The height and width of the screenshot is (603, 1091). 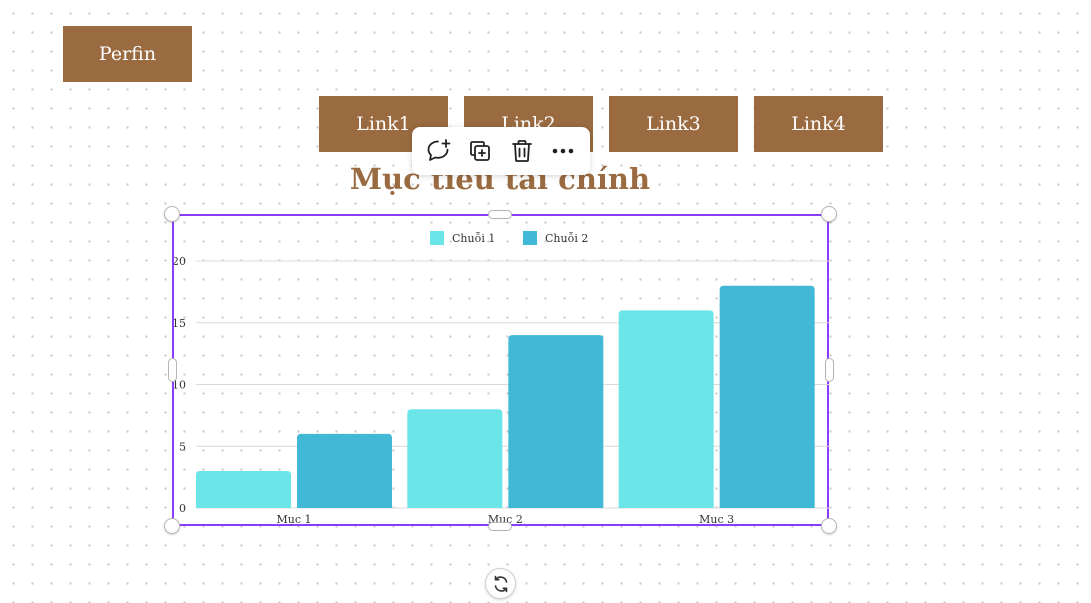 What do you see at coordinates (673, 124) in the screenshot?
I see `nav-link-3: Link3` at bounding box center [673, 124].